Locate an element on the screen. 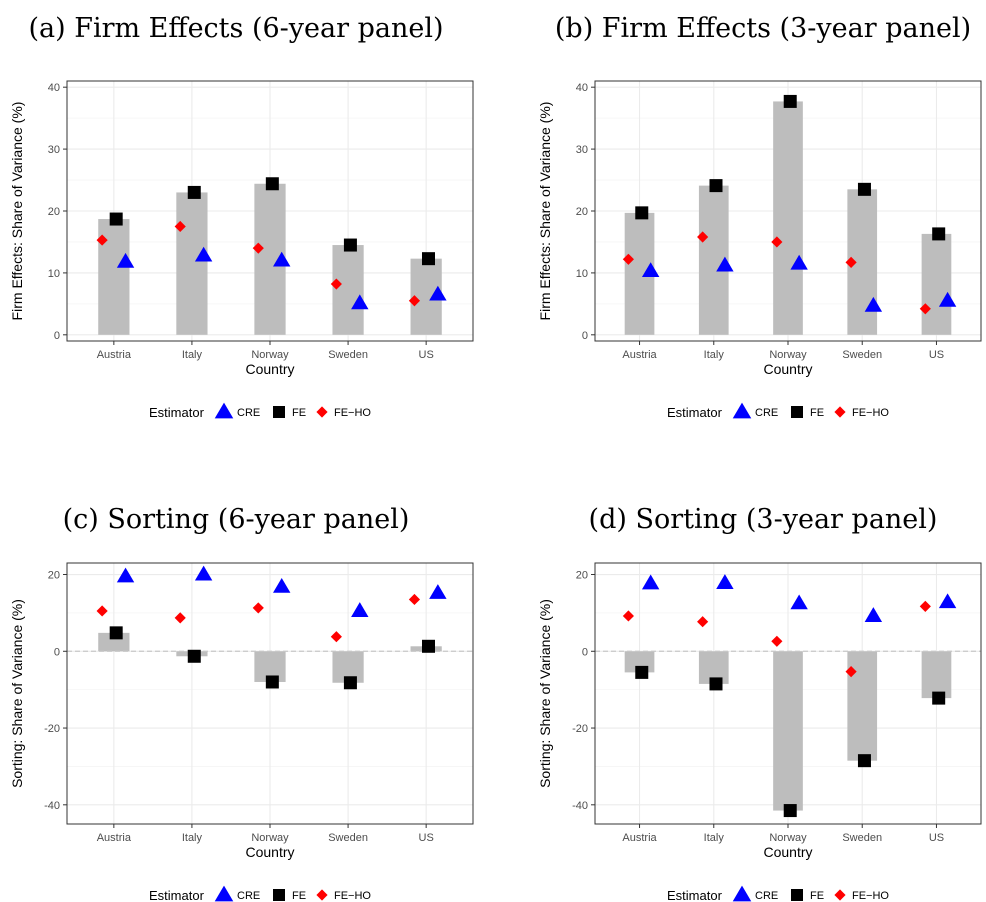  panel-c-ylabel: Sorting: Share of Variance (%) is located at coordinates (17, 693).